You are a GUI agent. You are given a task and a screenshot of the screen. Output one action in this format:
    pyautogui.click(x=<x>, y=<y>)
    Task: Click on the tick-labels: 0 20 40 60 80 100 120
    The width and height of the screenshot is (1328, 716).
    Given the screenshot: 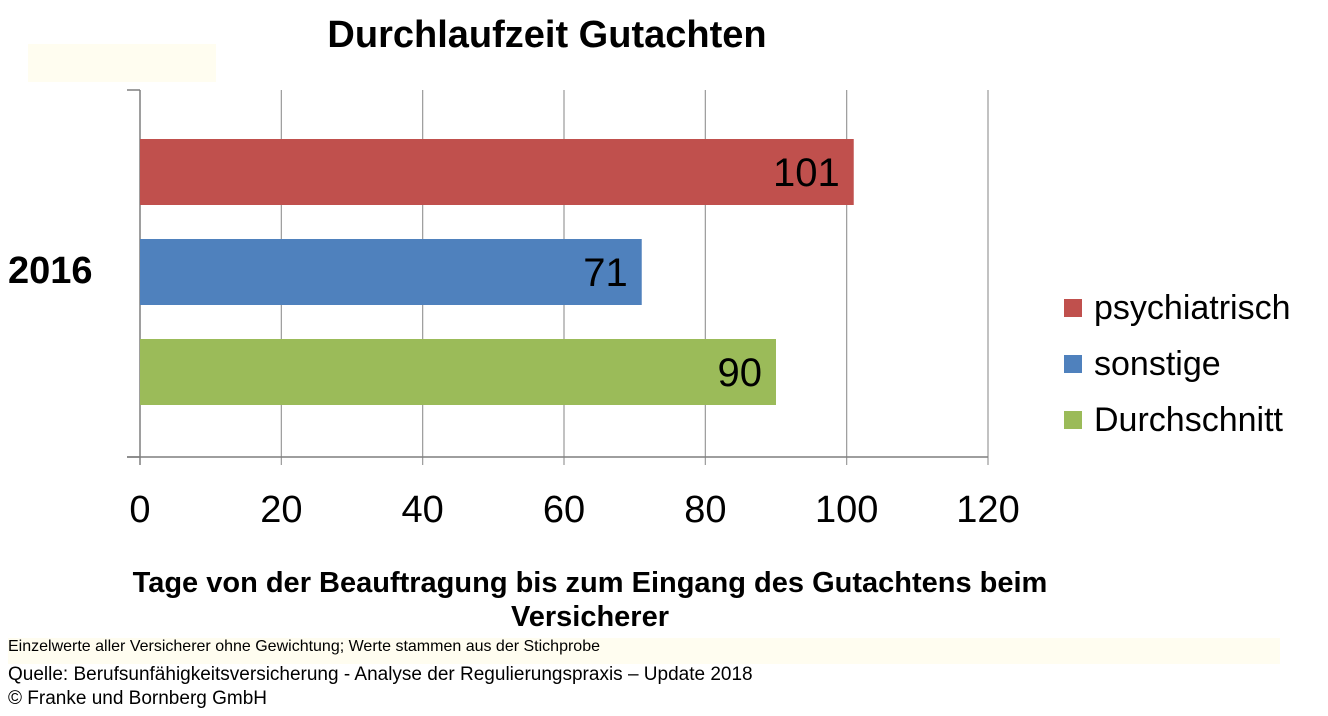 What is the action you would take?
    pyautogui.click(x=574, y=510)
    